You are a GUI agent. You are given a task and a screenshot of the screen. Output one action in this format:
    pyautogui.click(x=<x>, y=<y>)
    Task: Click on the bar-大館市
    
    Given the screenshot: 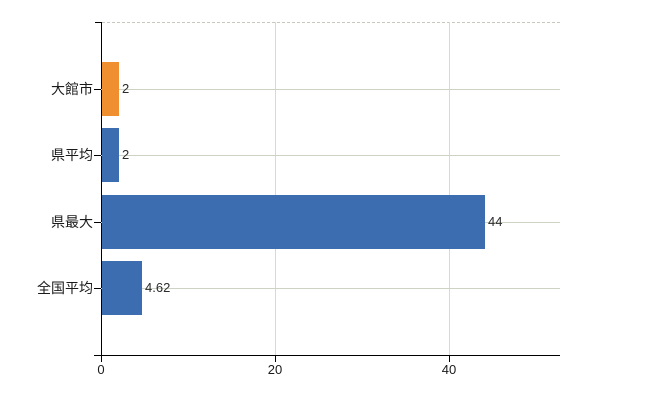 What is the action you would take?
    pyautogui.click(x=110, y=89)
    